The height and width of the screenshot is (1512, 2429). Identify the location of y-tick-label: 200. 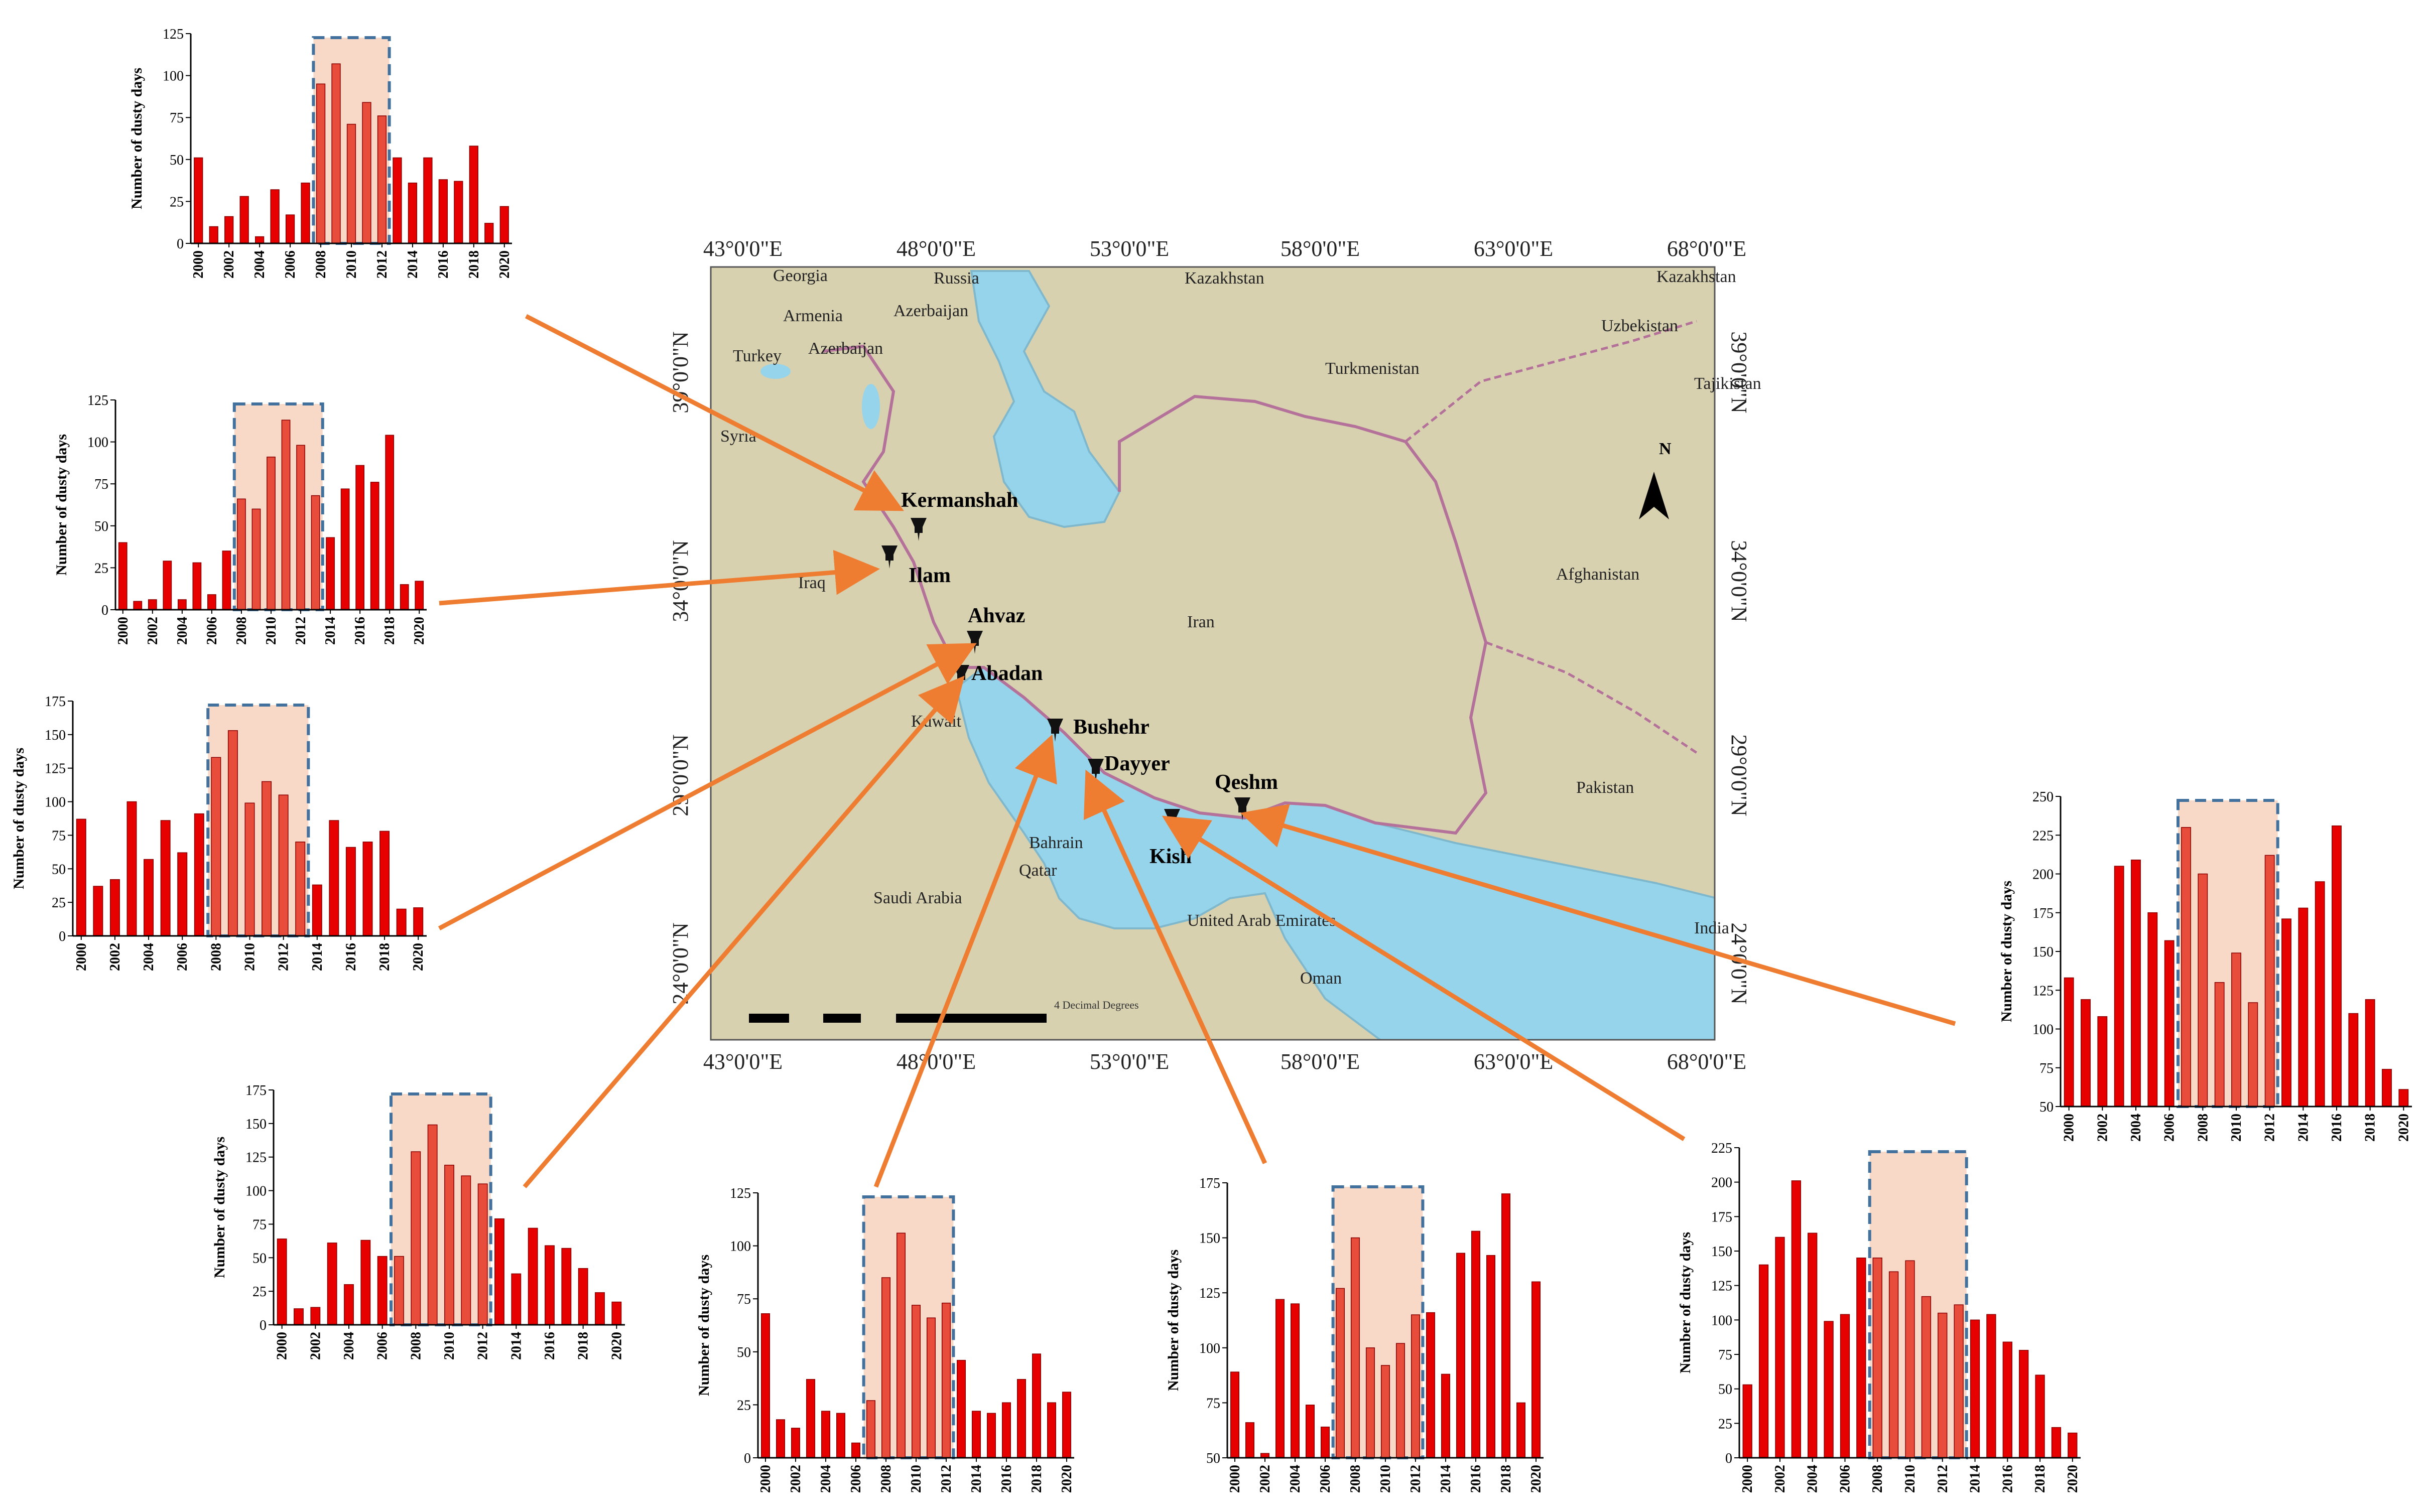
(1721, 1183).